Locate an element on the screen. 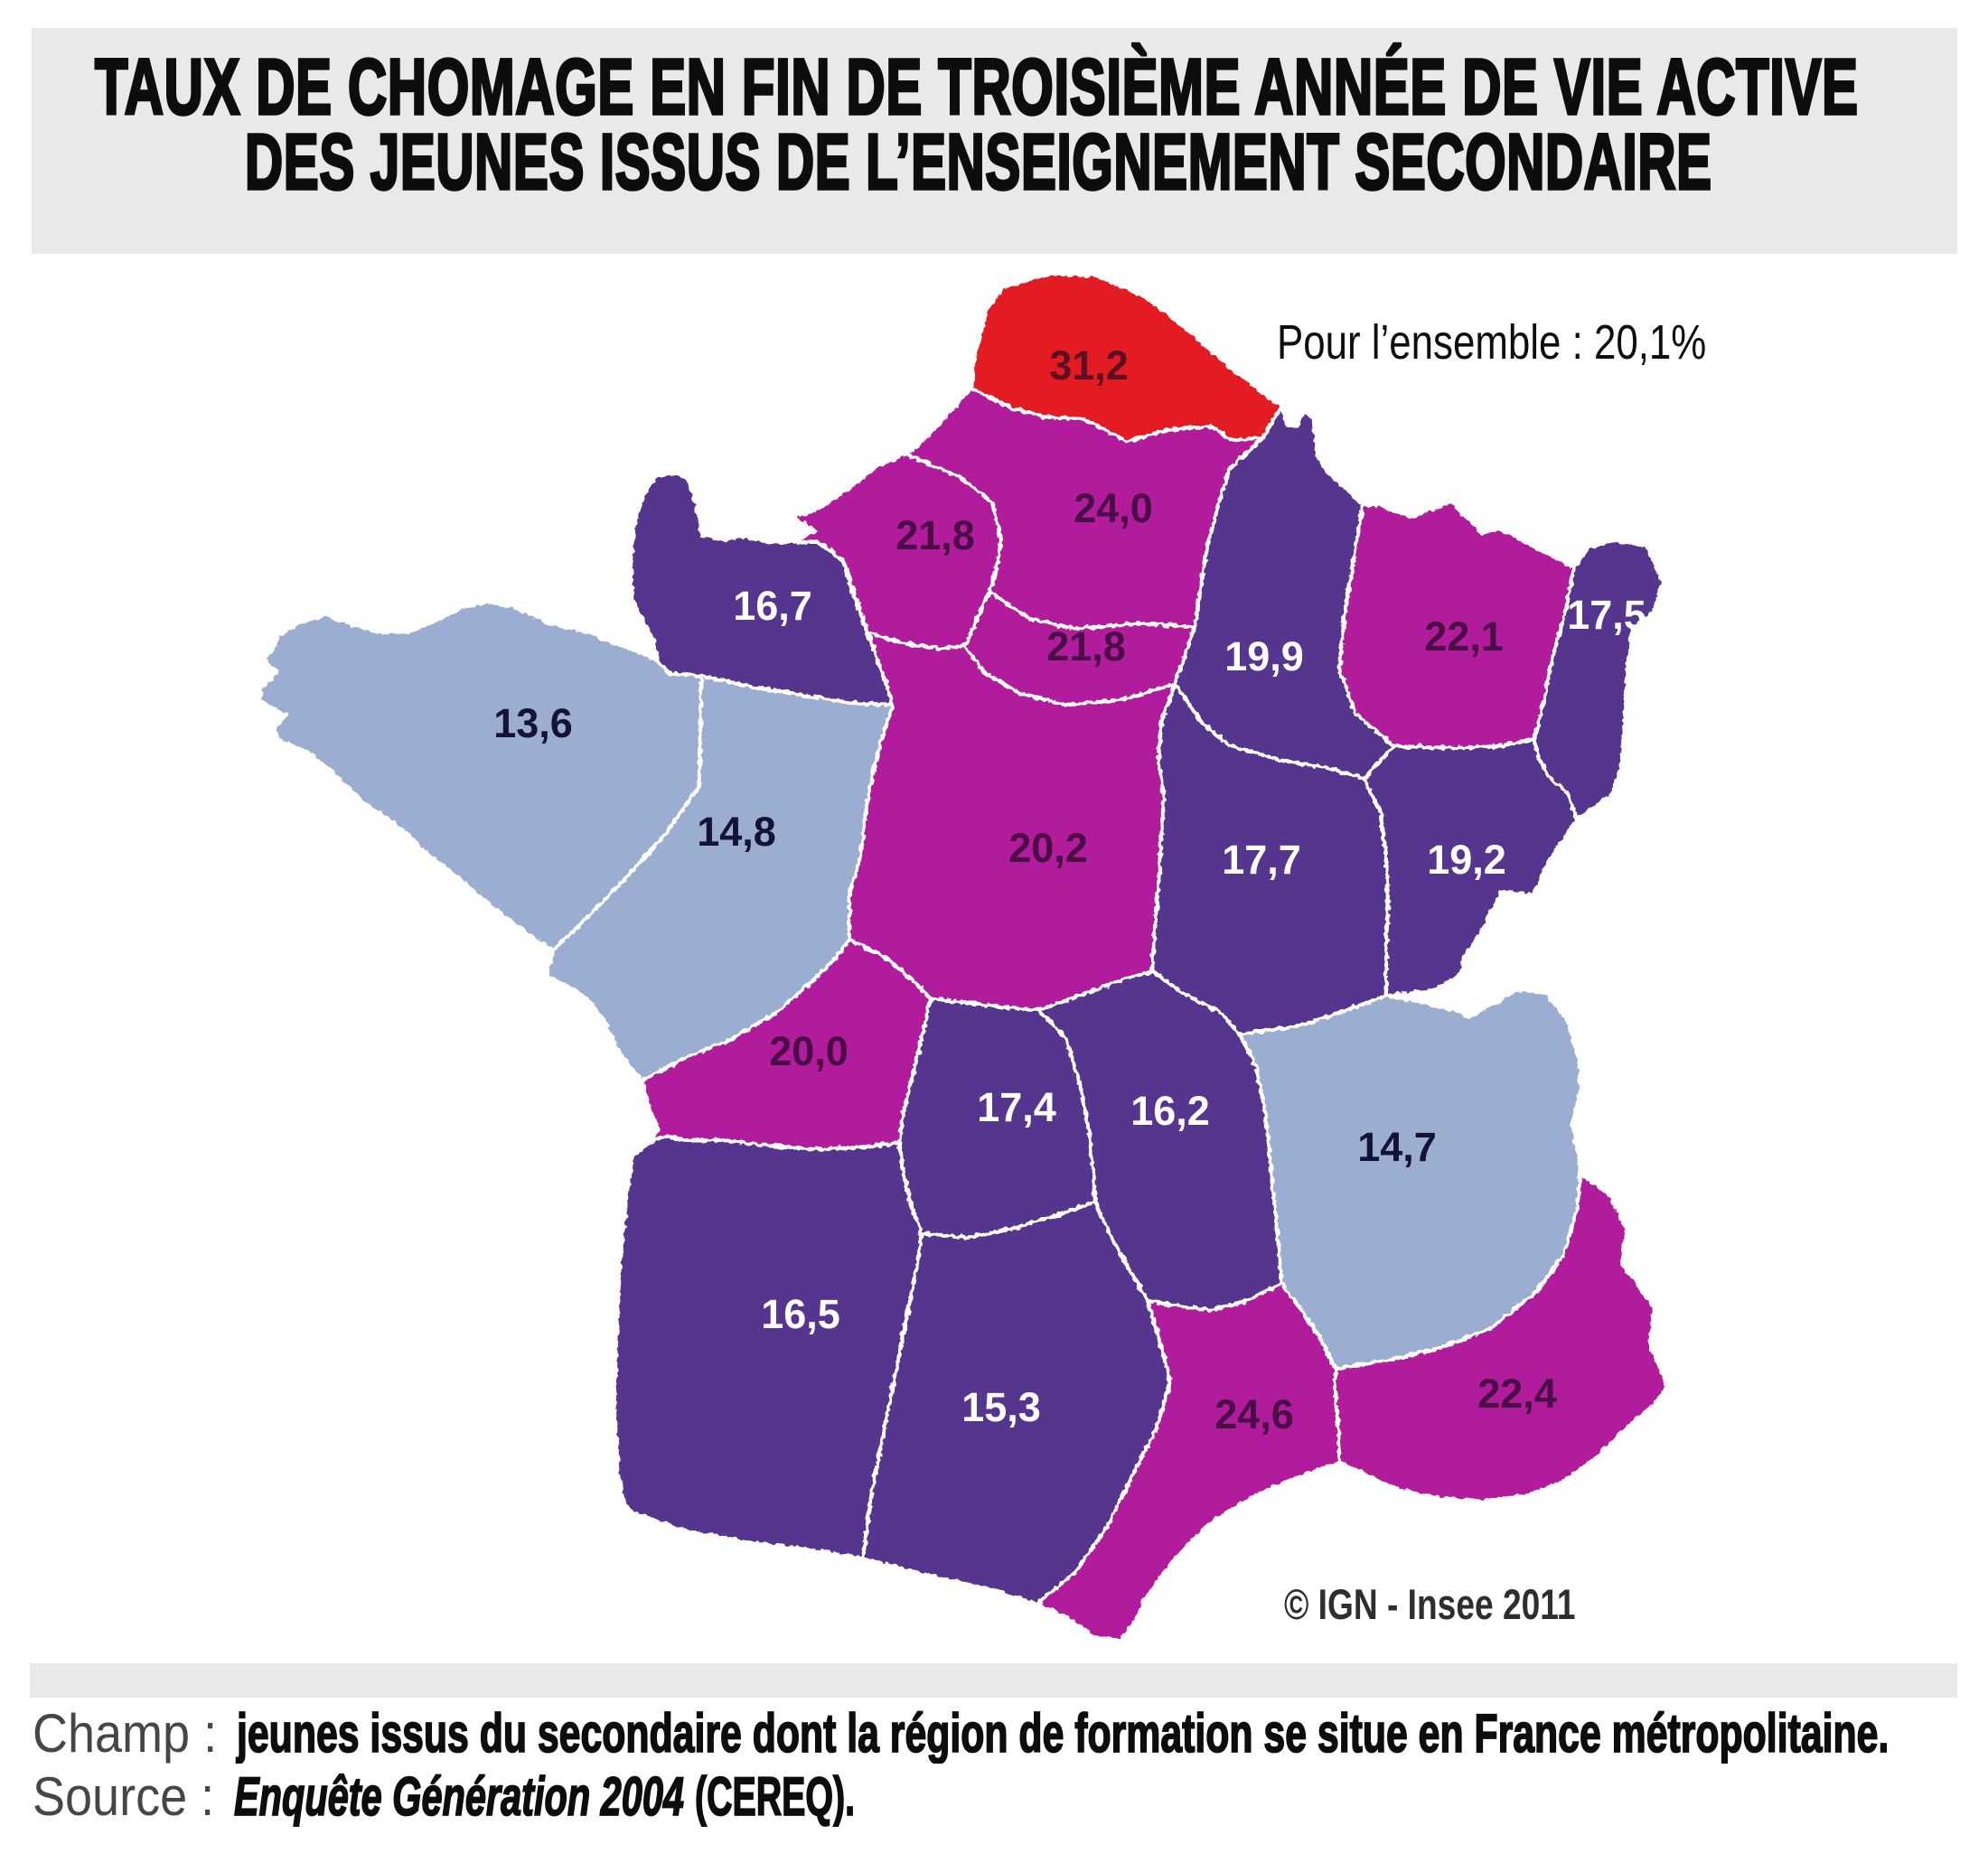  svg-text: 19,2 is located at coordinates (1466, 860).